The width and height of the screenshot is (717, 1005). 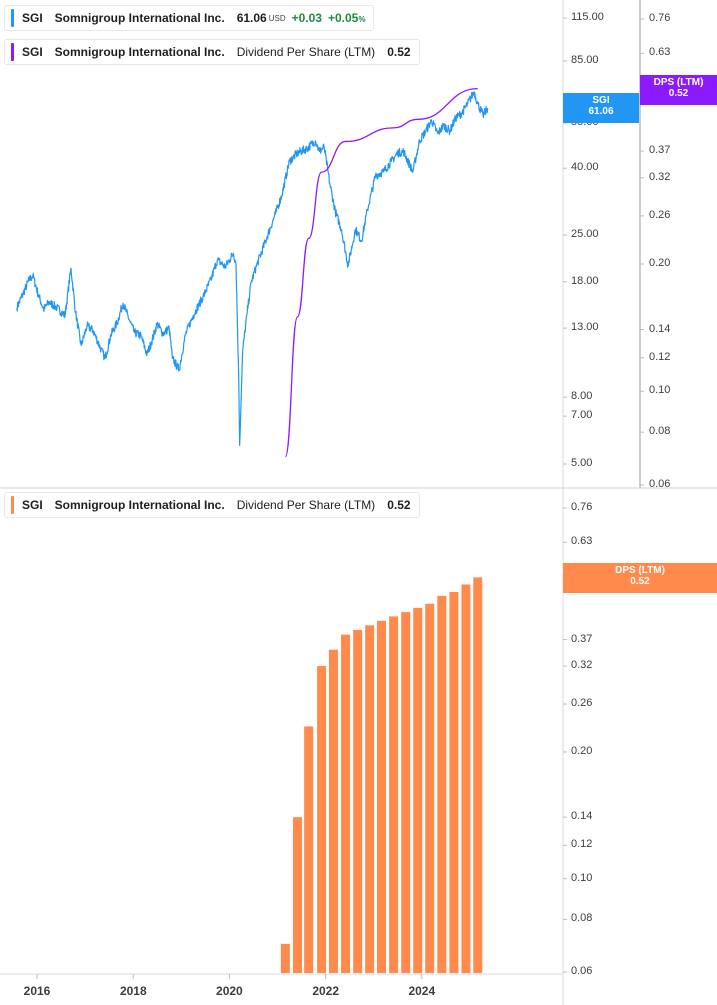 I want to click on dps-bottom-legend-value: 0.52, so click(x=399, y=505).